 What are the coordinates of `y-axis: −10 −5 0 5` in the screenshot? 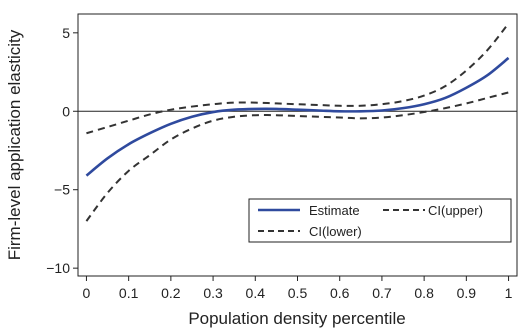 It's located at (62, 150).